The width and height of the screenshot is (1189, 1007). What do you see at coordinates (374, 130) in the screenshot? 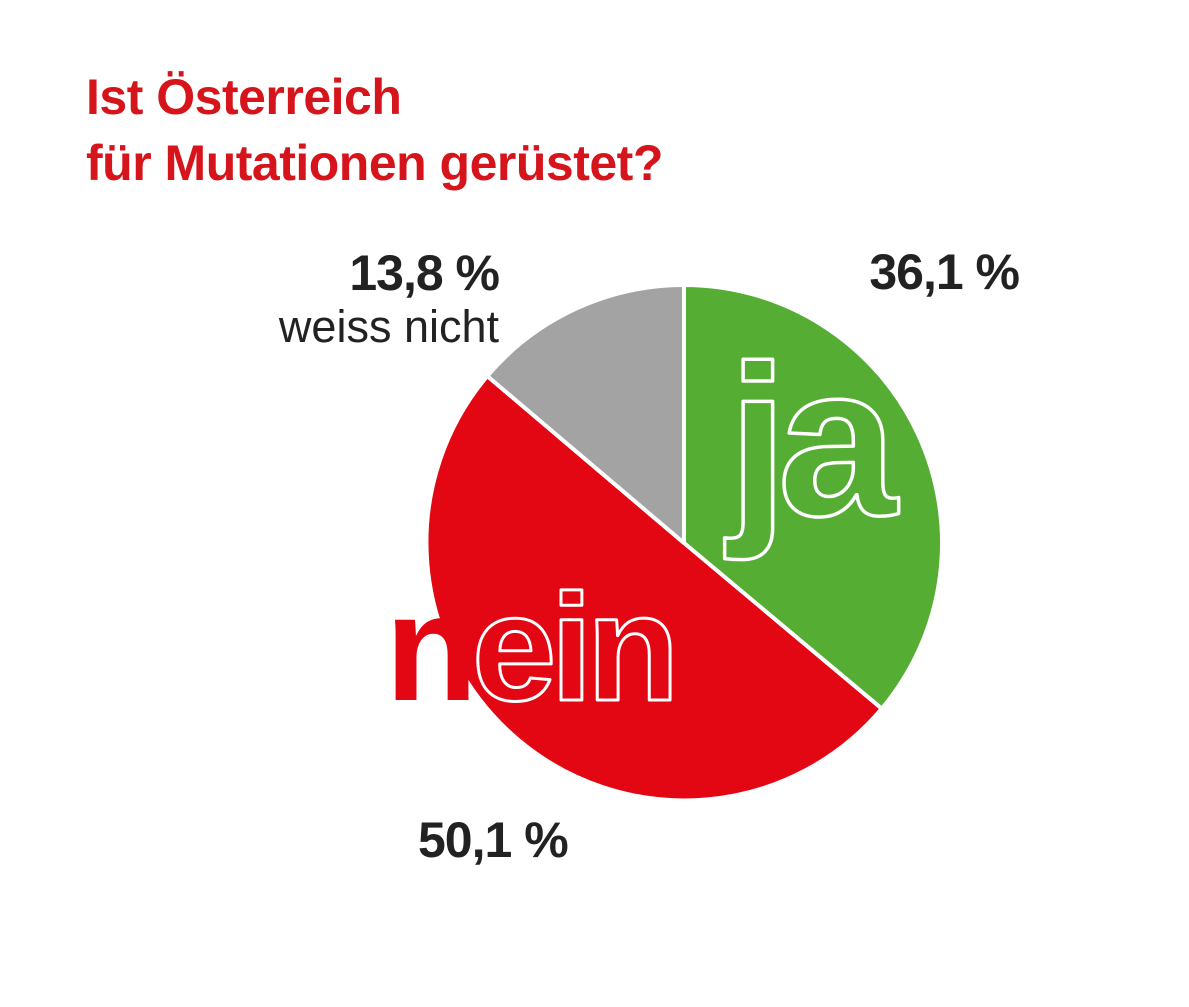
I see `chart-title: Ist Österreich für Mutationen gerüstet?` at bounding box center [374, 130].